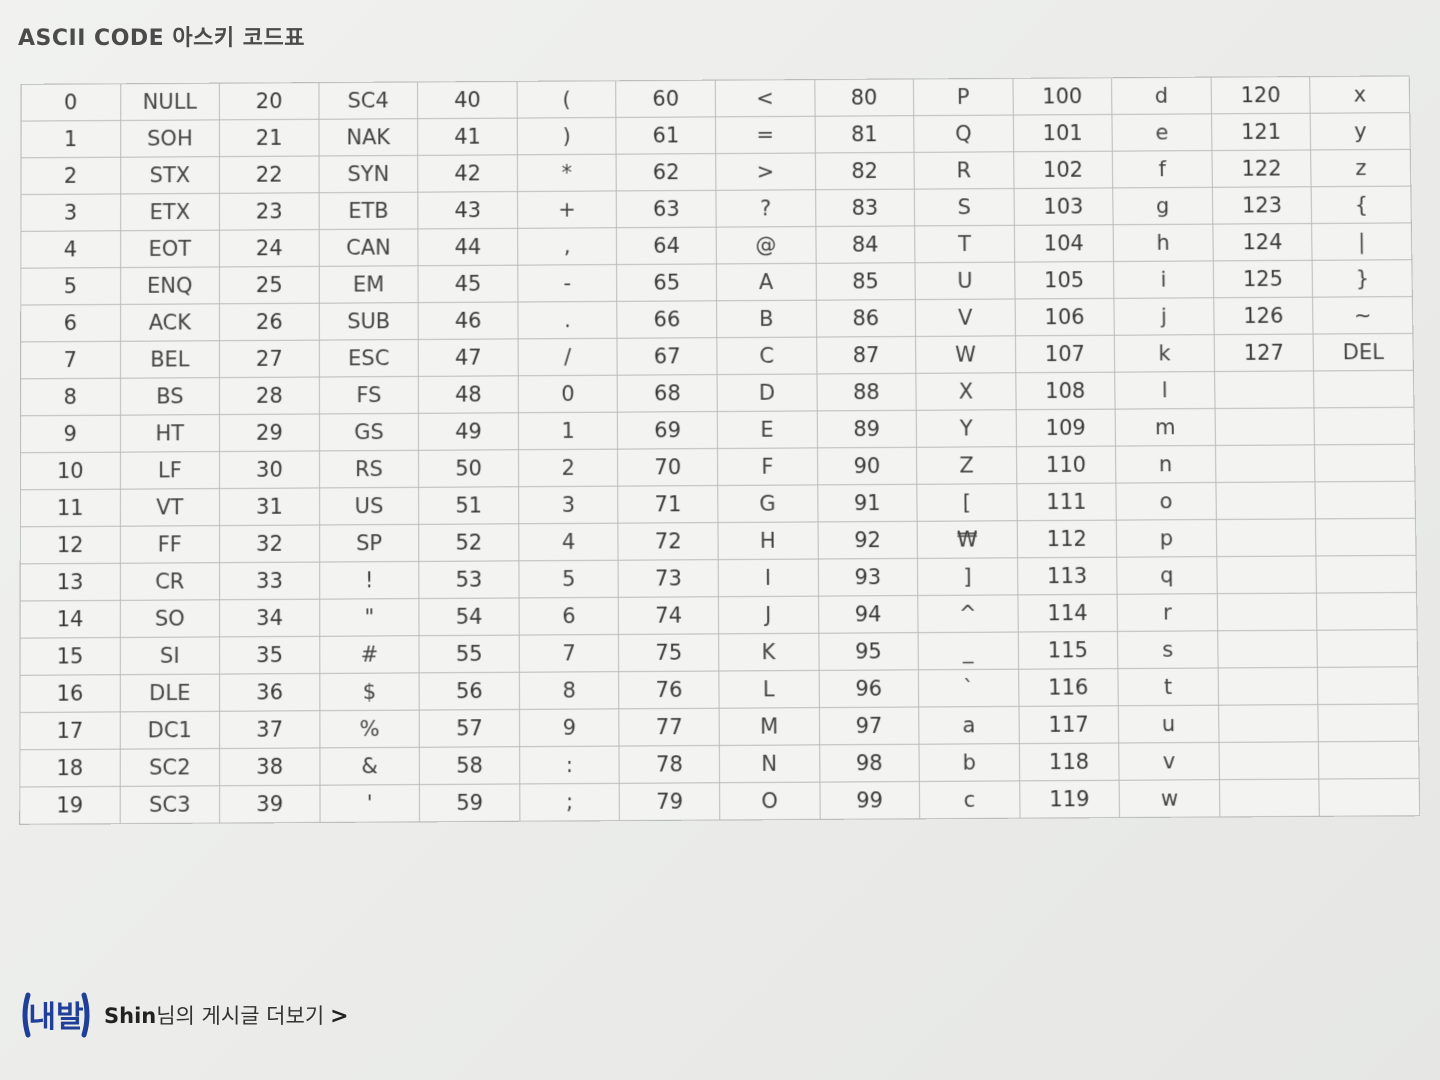 The image size is (1440, 1080). I want to click on code-cell: 10, so click(70, 471).